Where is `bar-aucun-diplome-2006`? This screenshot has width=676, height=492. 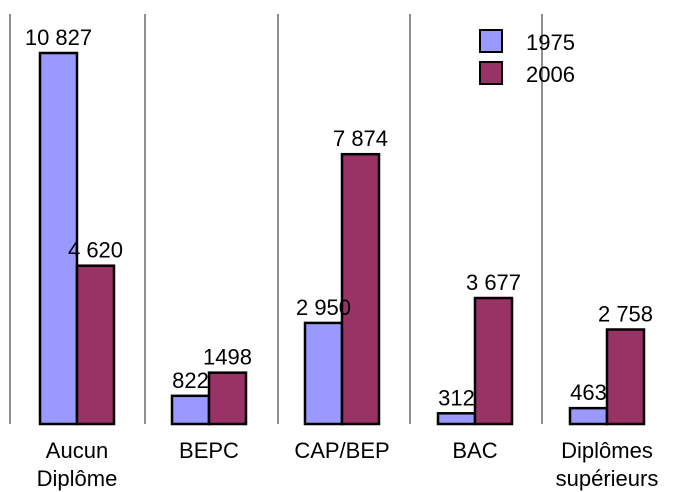 bar-aucun-diplome-2006 is located at coordinates (95, 345).